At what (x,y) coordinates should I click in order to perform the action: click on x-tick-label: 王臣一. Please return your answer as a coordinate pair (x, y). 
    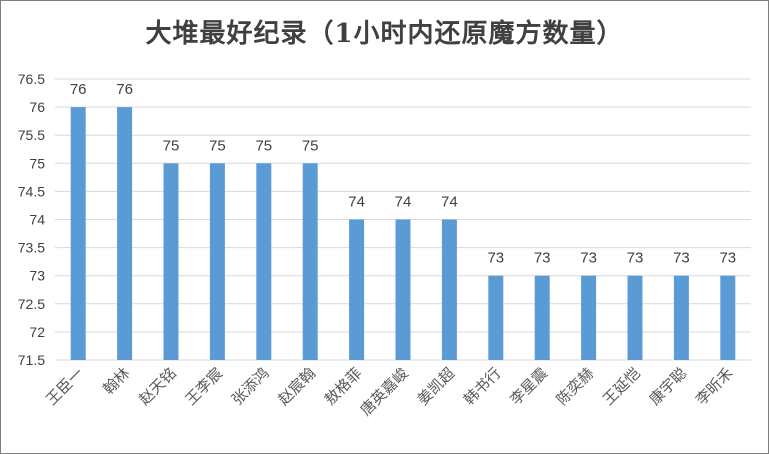
    Looking at the image, I should click on (64, 386).